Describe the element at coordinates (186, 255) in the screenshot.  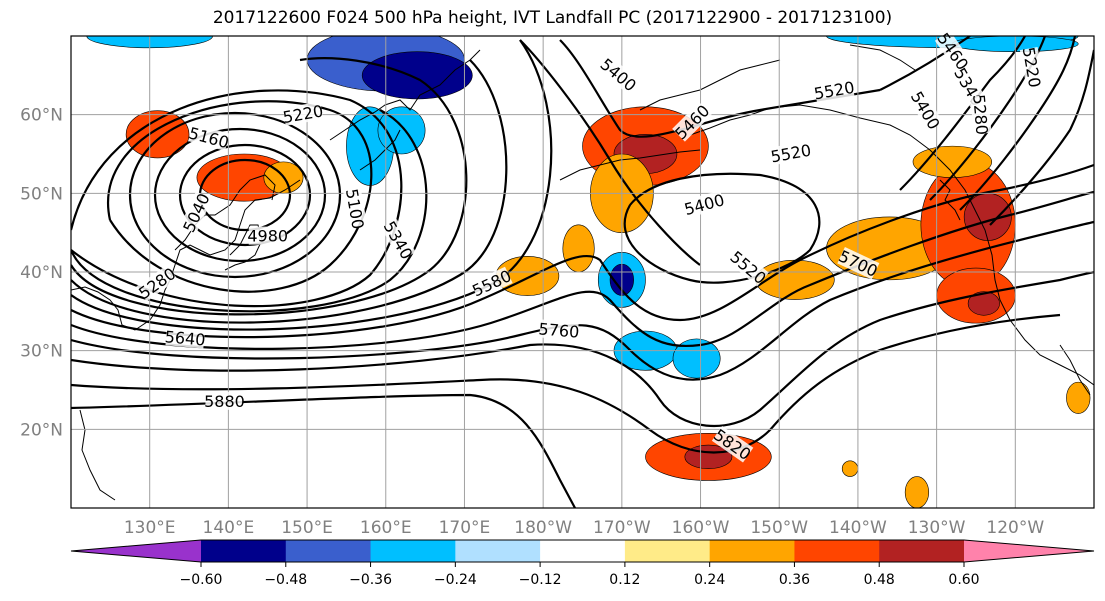
I see `asia-coastline` at that location.